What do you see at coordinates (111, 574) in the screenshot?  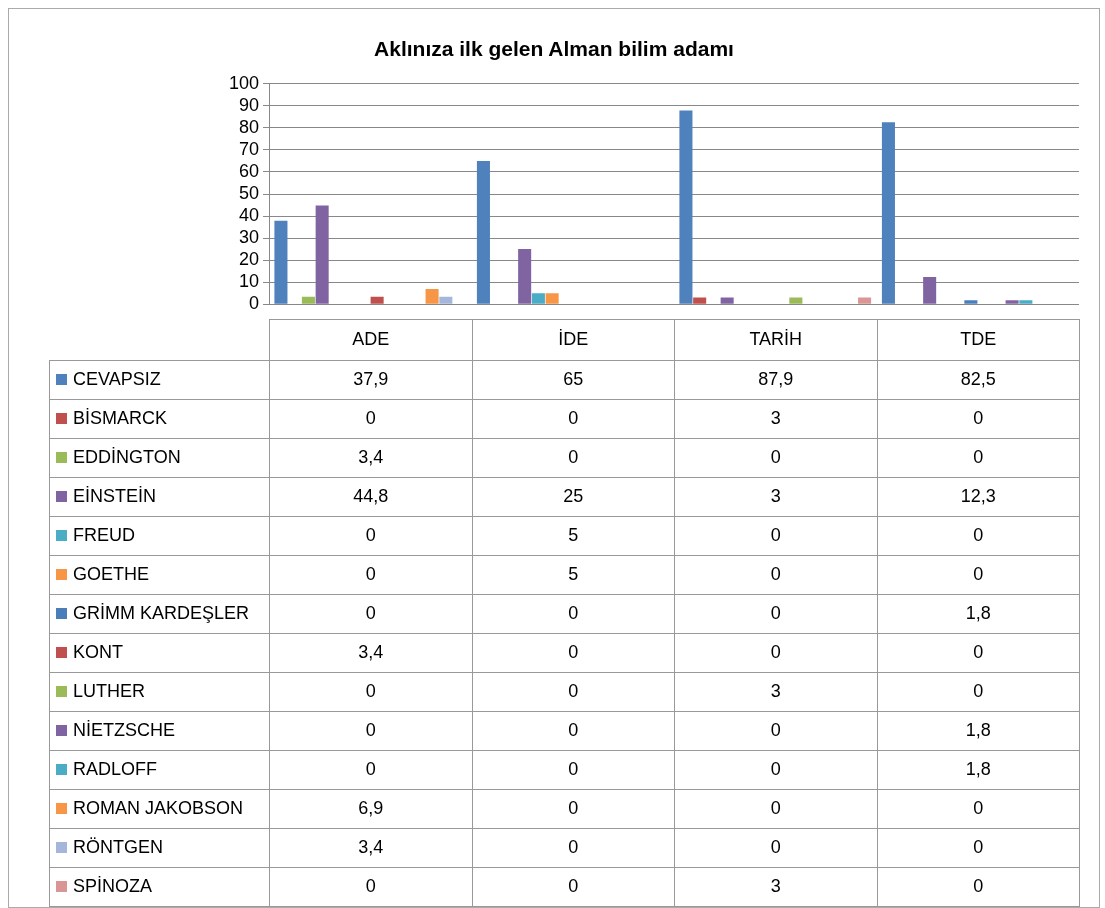 I see `legend-label: GOETHE` at bounding box center [111, 574].